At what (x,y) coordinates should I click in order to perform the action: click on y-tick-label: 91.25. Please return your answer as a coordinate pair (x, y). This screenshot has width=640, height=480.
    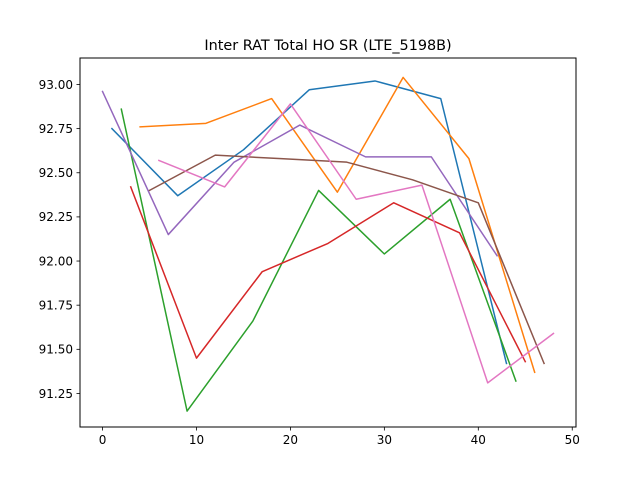
    Looking at the image, I should click on (56, 394).